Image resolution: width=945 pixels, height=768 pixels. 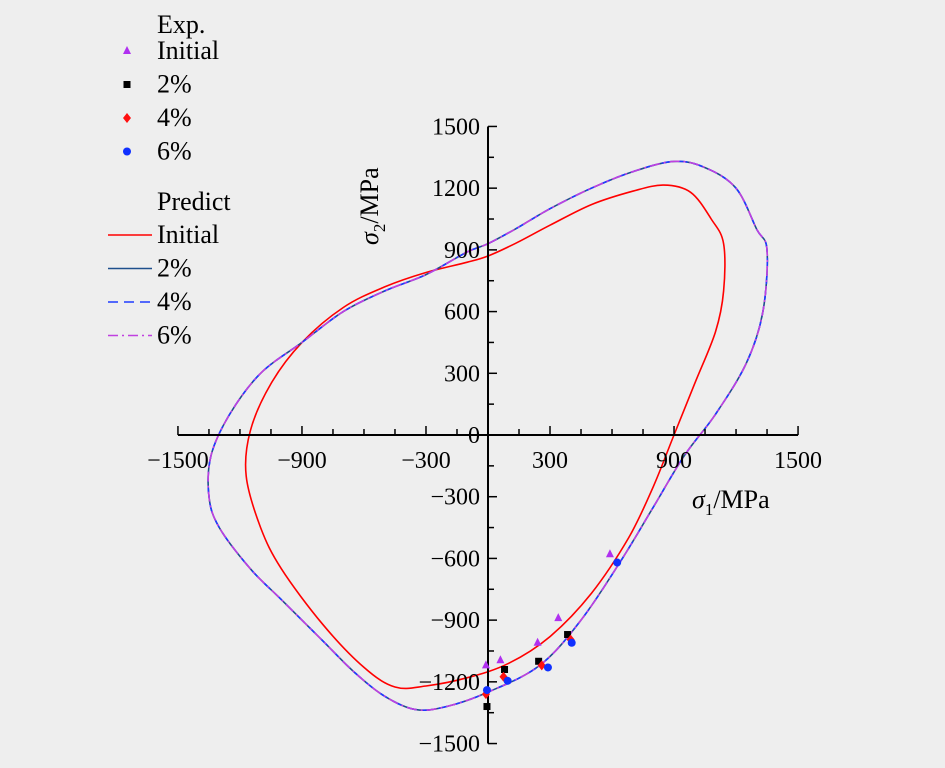 What do you see at coordinates (379, 228) in the screenshot?
I see `y-axis-subscript: 2` at bounding box center [379, 228].